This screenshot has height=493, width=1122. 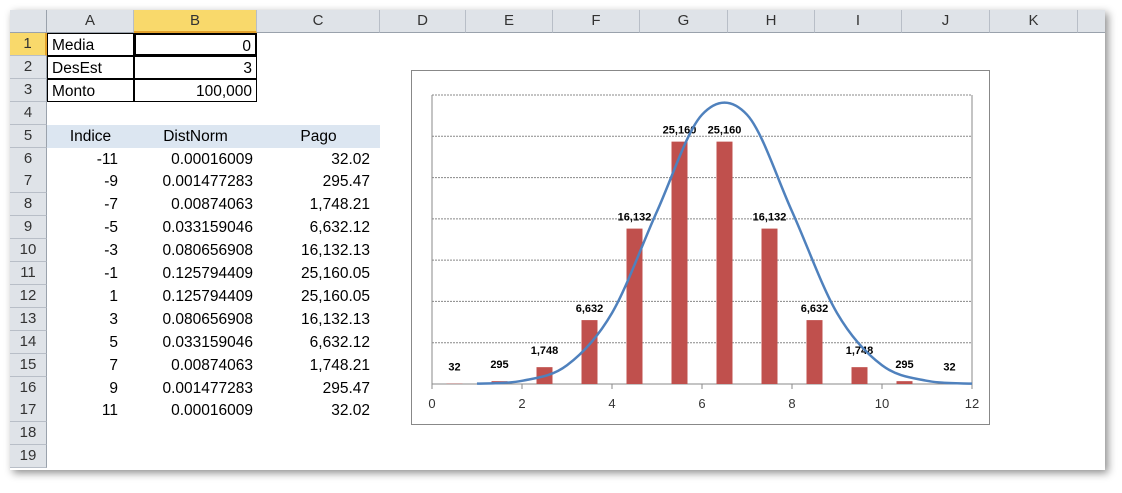 I want to click on row-header-15: 15, so click(x=28, y=365).